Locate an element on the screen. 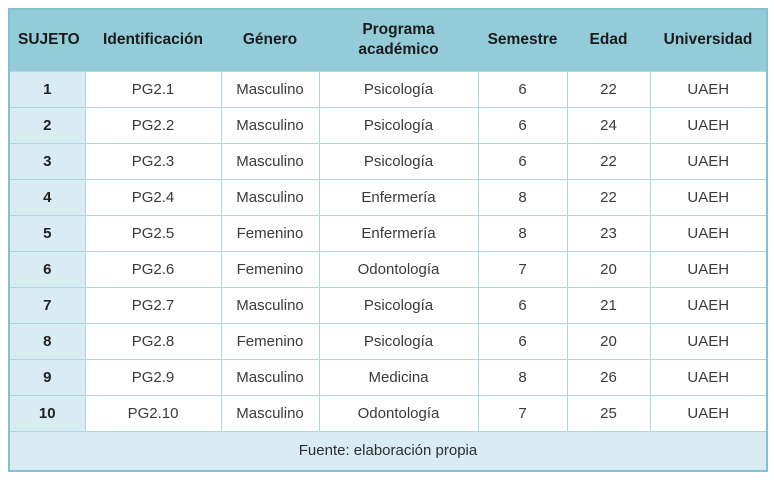 This screenshot has height=482, width=774. footer-row: Fuente: elaboración propia is located at coordinates (388, 450).